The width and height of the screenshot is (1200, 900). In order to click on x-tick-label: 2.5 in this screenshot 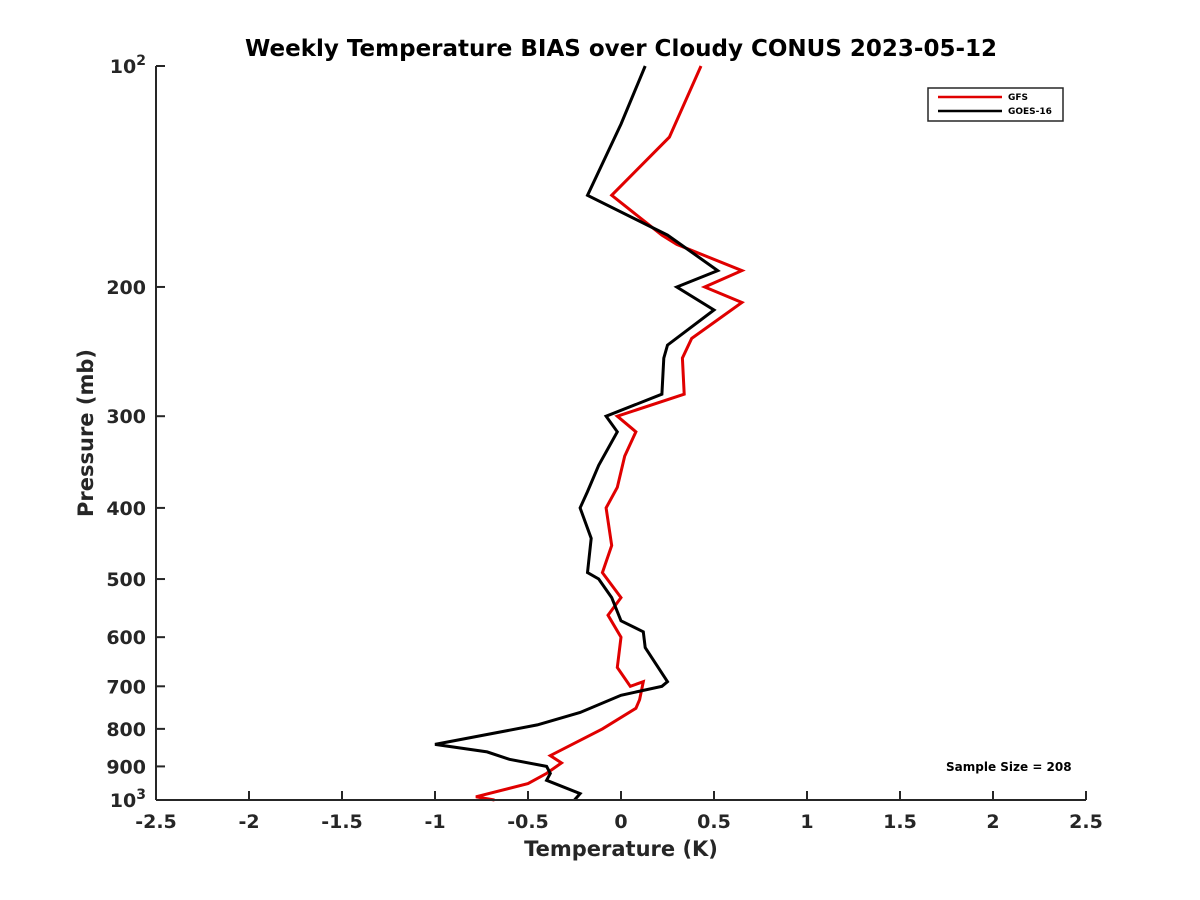, I will do `click(1086, 822)`.